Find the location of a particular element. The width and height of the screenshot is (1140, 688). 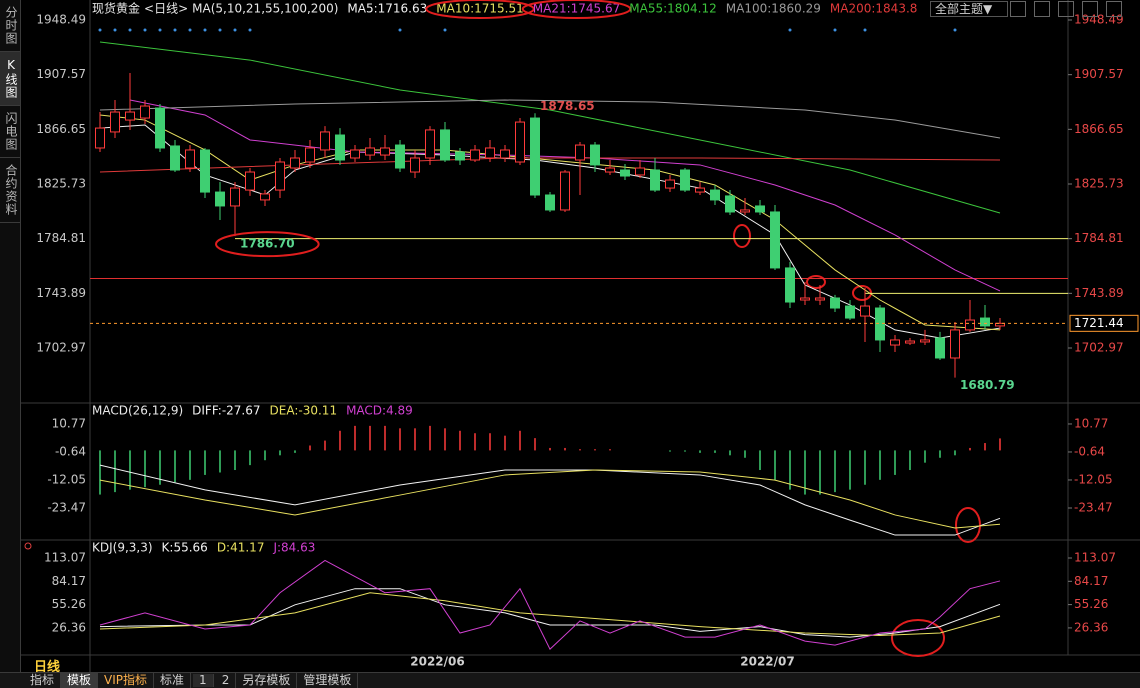

panel-icon is located at coordinates (28, 546).